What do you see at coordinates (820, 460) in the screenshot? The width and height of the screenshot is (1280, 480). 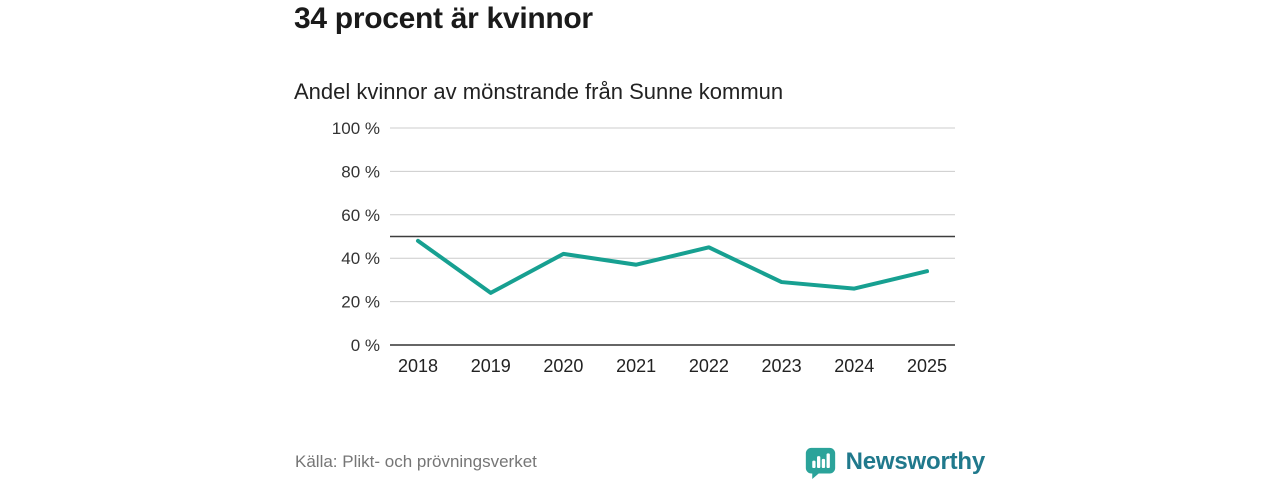 I see `bar-chart-glyph` at bounding box center [820, 460].